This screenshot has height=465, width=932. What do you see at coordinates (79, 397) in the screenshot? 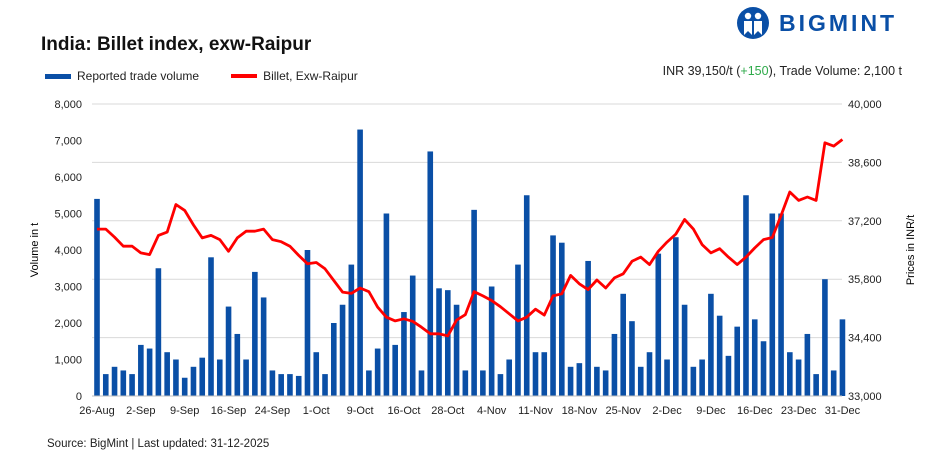
I see `y-left-tick-label: 0` at bounding box center [79, 397].